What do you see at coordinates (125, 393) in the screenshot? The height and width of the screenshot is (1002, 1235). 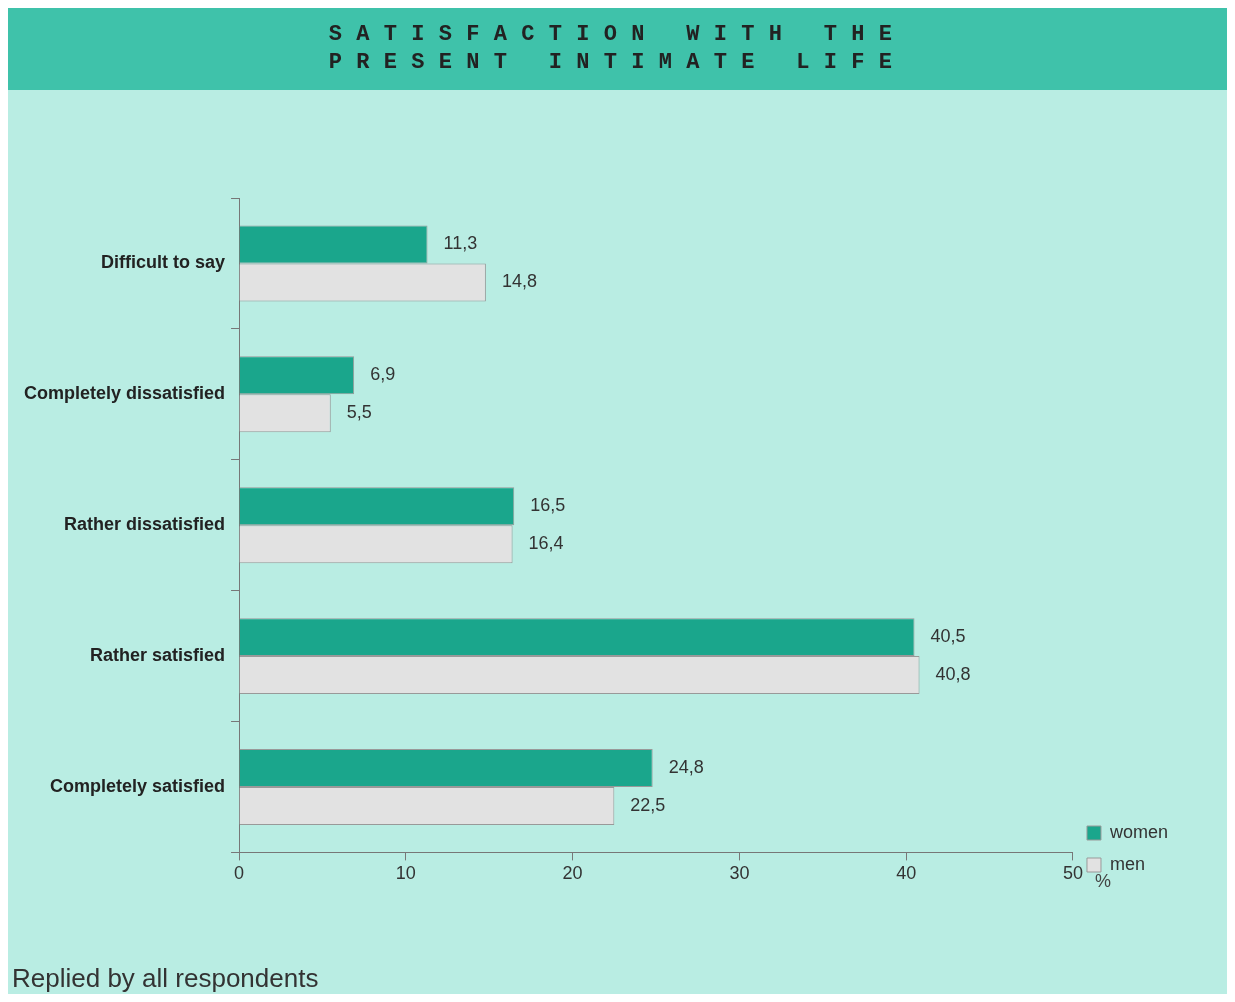 I see `y-tick-label: Completely dissatisfied` at bounding box center [125, 393].